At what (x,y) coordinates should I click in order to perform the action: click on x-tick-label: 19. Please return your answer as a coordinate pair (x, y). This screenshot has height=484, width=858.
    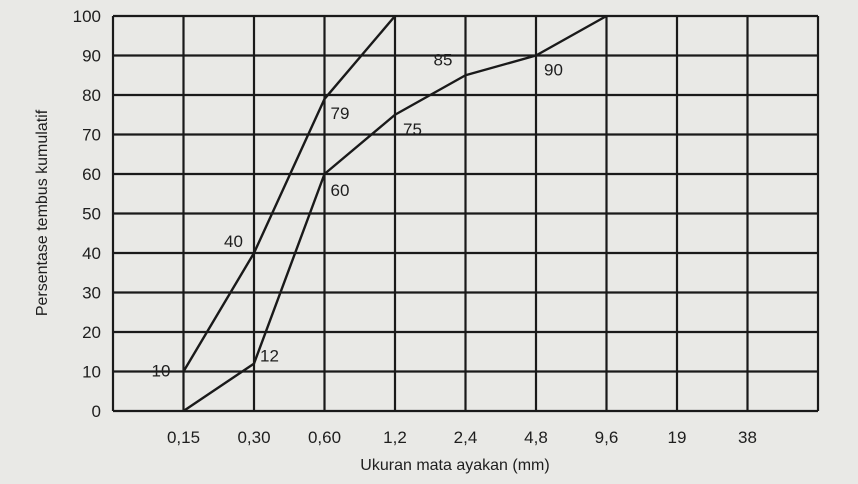
    Looking at the image, I should click on (677, 437).